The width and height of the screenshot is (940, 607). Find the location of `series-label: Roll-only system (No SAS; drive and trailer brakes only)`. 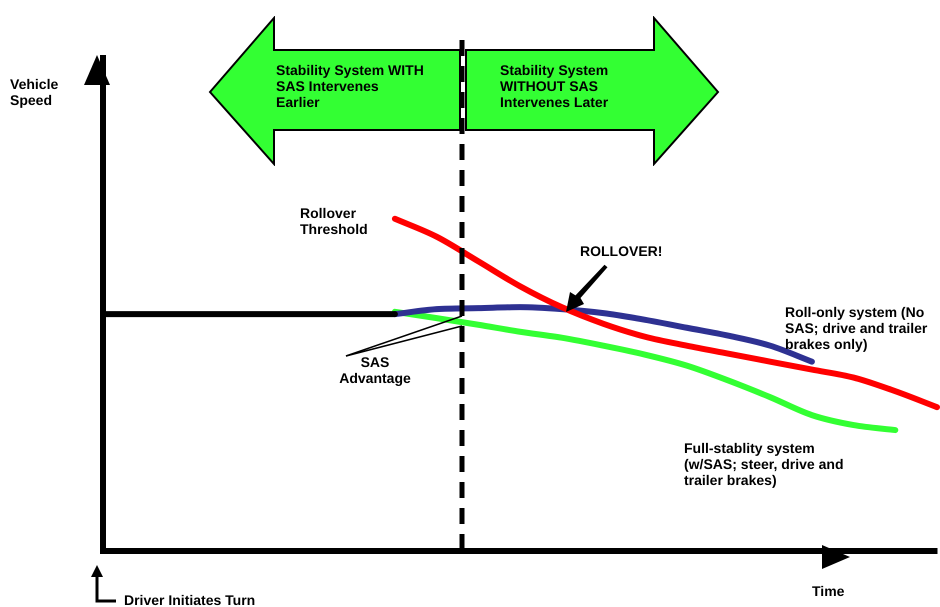

series-label: Roll-only system (No SAS; drive and trailer brakes only) is located at coordinates (856, 328).